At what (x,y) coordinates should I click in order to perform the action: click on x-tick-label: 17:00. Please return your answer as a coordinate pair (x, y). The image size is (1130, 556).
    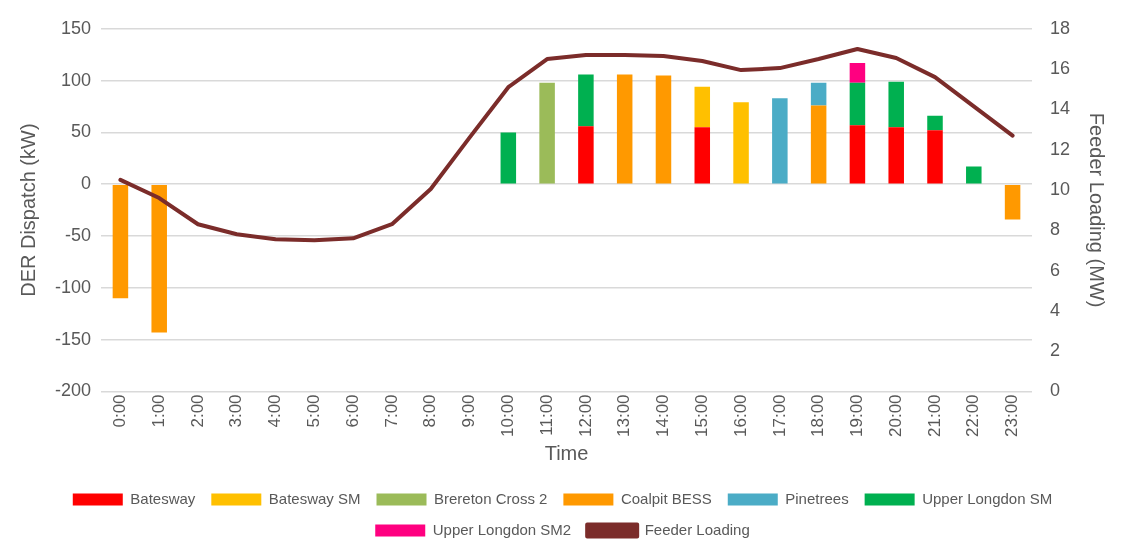
    Looking at the image, I should click on (779, 416).